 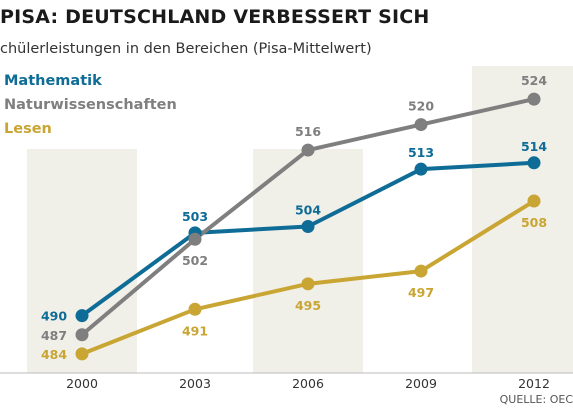 What do you see at coordinates (536, 399) in the screenshot?
I see `source-note: QUELLE: OEC` at bounding box center [536, 399].